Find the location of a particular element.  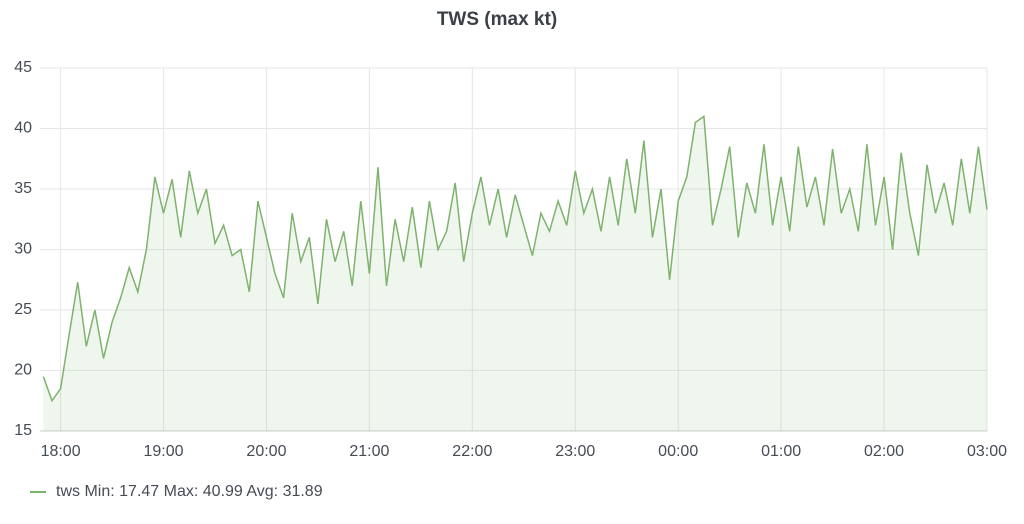

x-tick-label: 02:00 is located at coordinates (884, 451).